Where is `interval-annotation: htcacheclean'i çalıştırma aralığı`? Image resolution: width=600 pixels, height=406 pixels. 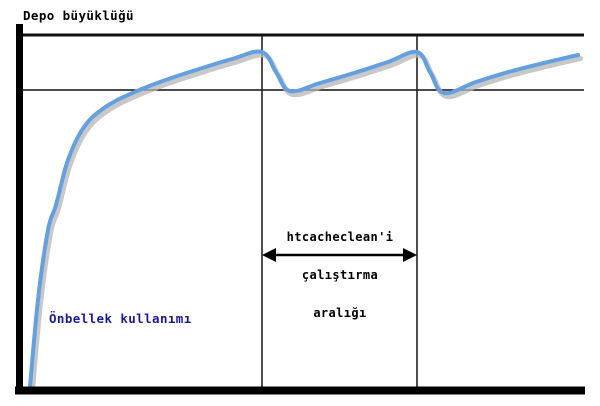
interval-annotation: htcacheclean'i çalıştırma aralığı is located at coordinates (340, 275).